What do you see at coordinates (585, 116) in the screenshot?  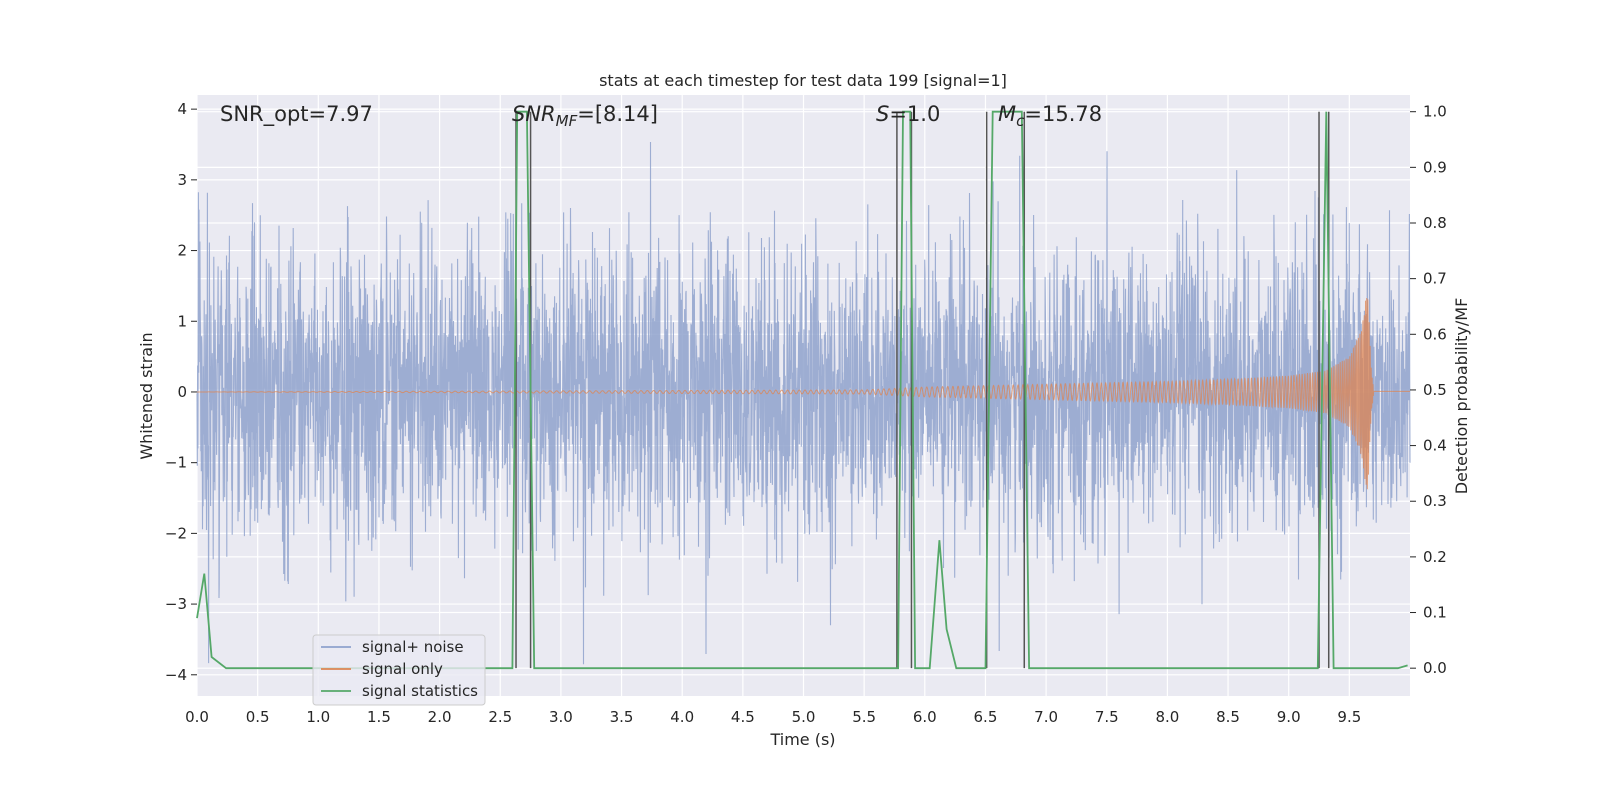 I see `annotation-snr-mf: SNRMF=[8.14]` at bounding box center [585, 116].